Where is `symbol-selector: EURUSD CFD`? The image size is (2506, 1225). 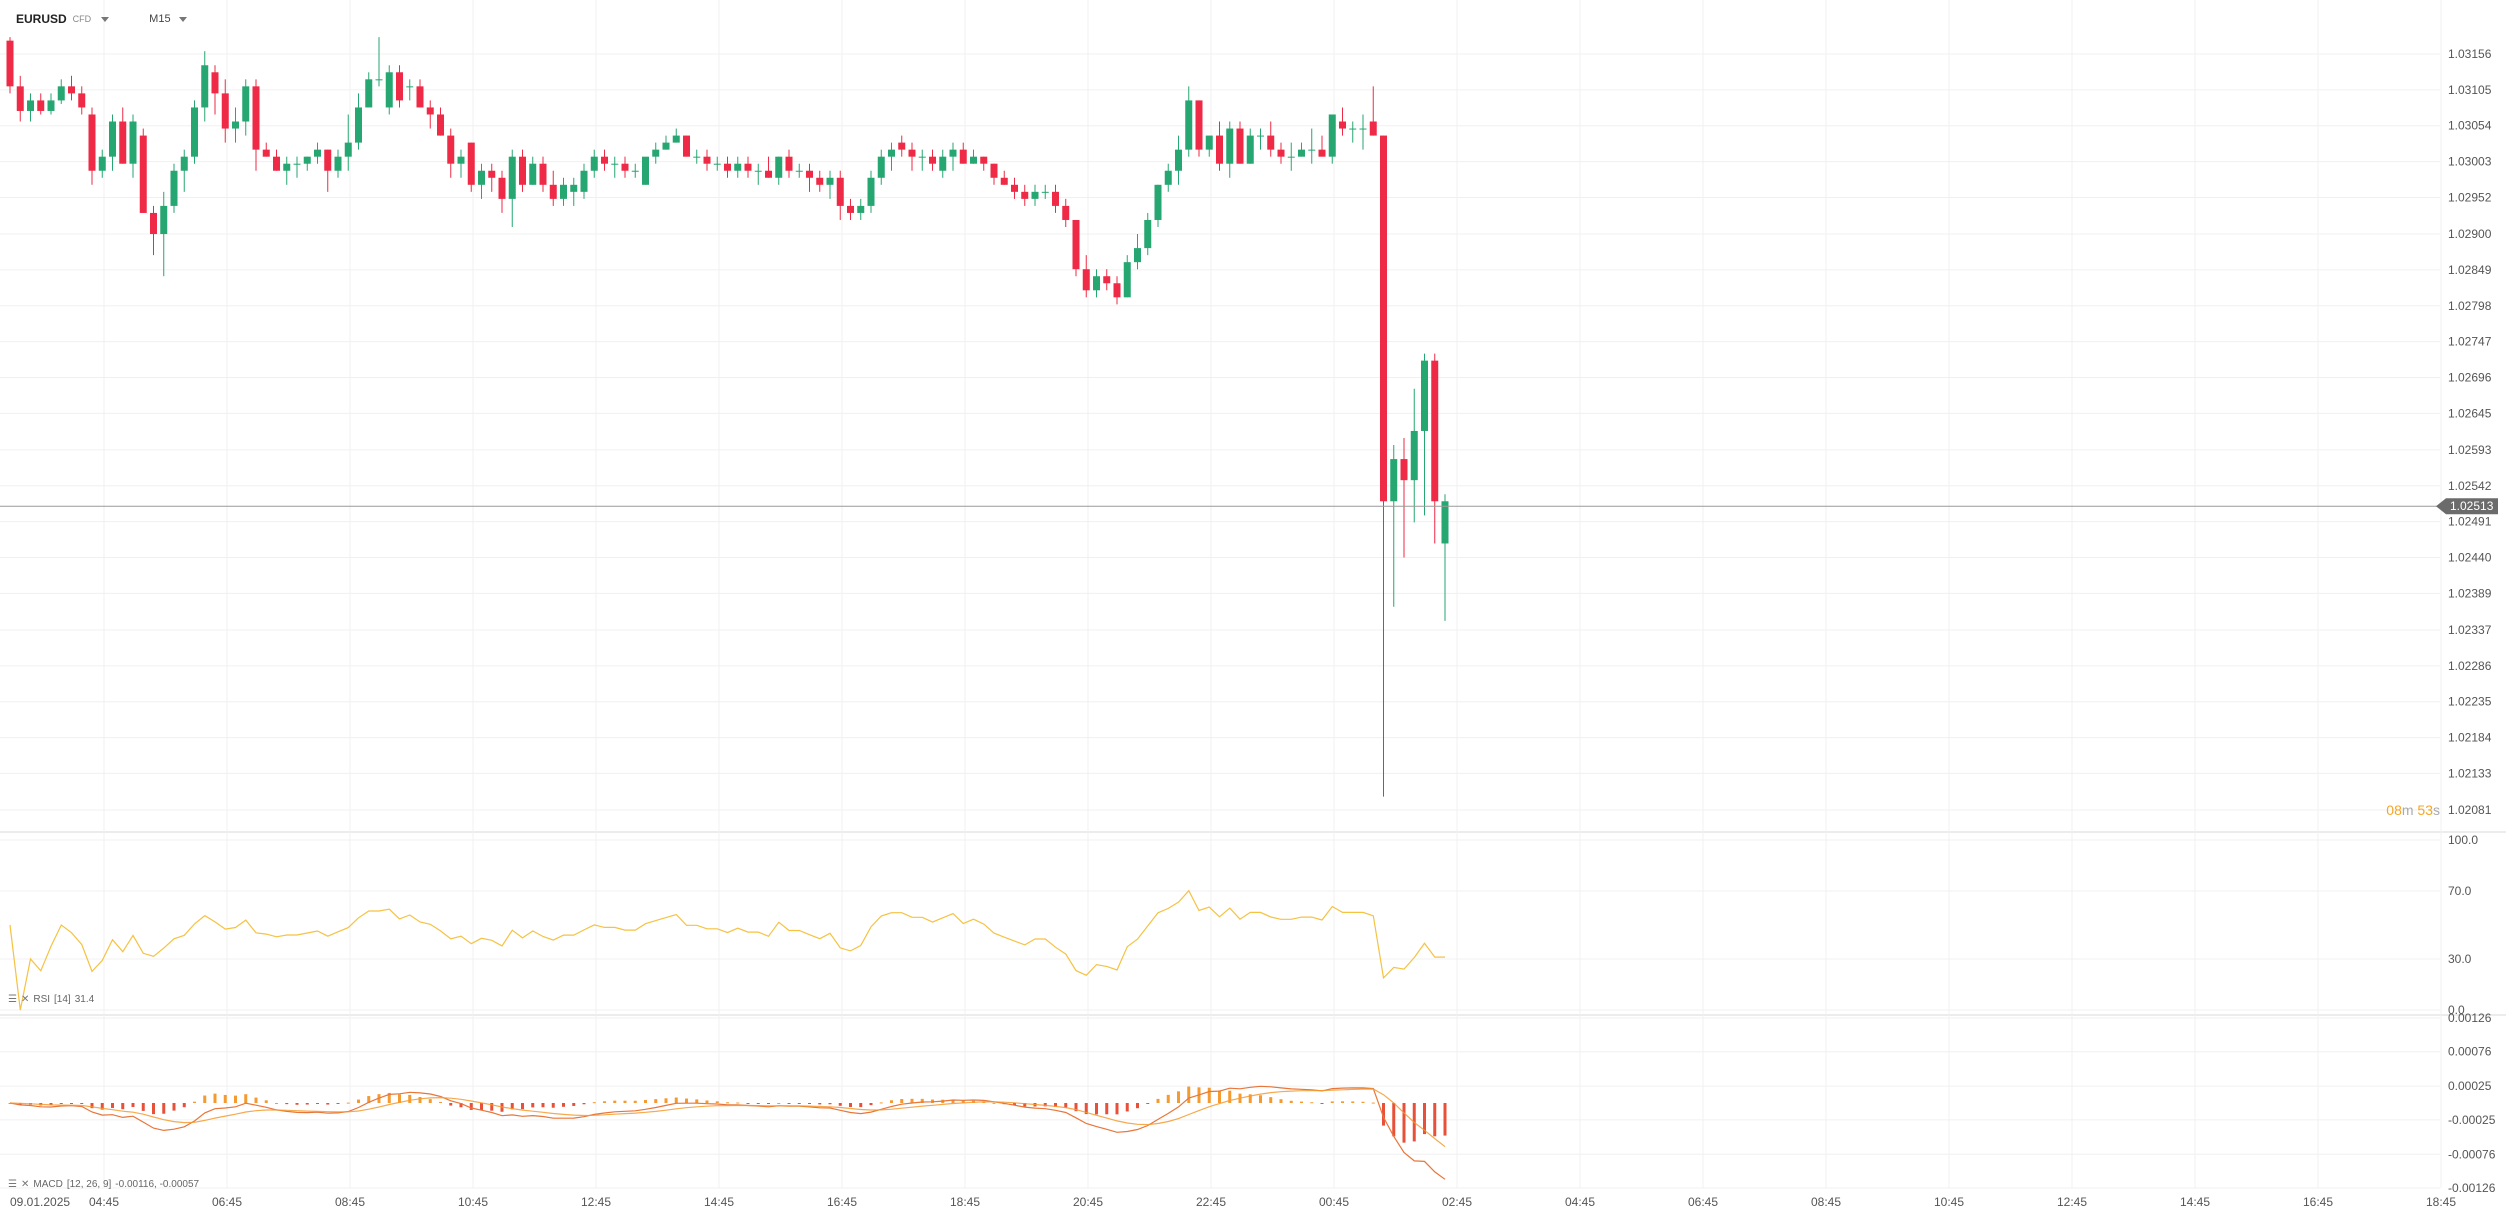
symbol-selector: EURUSD CFD is located at coordinates (63, 19).